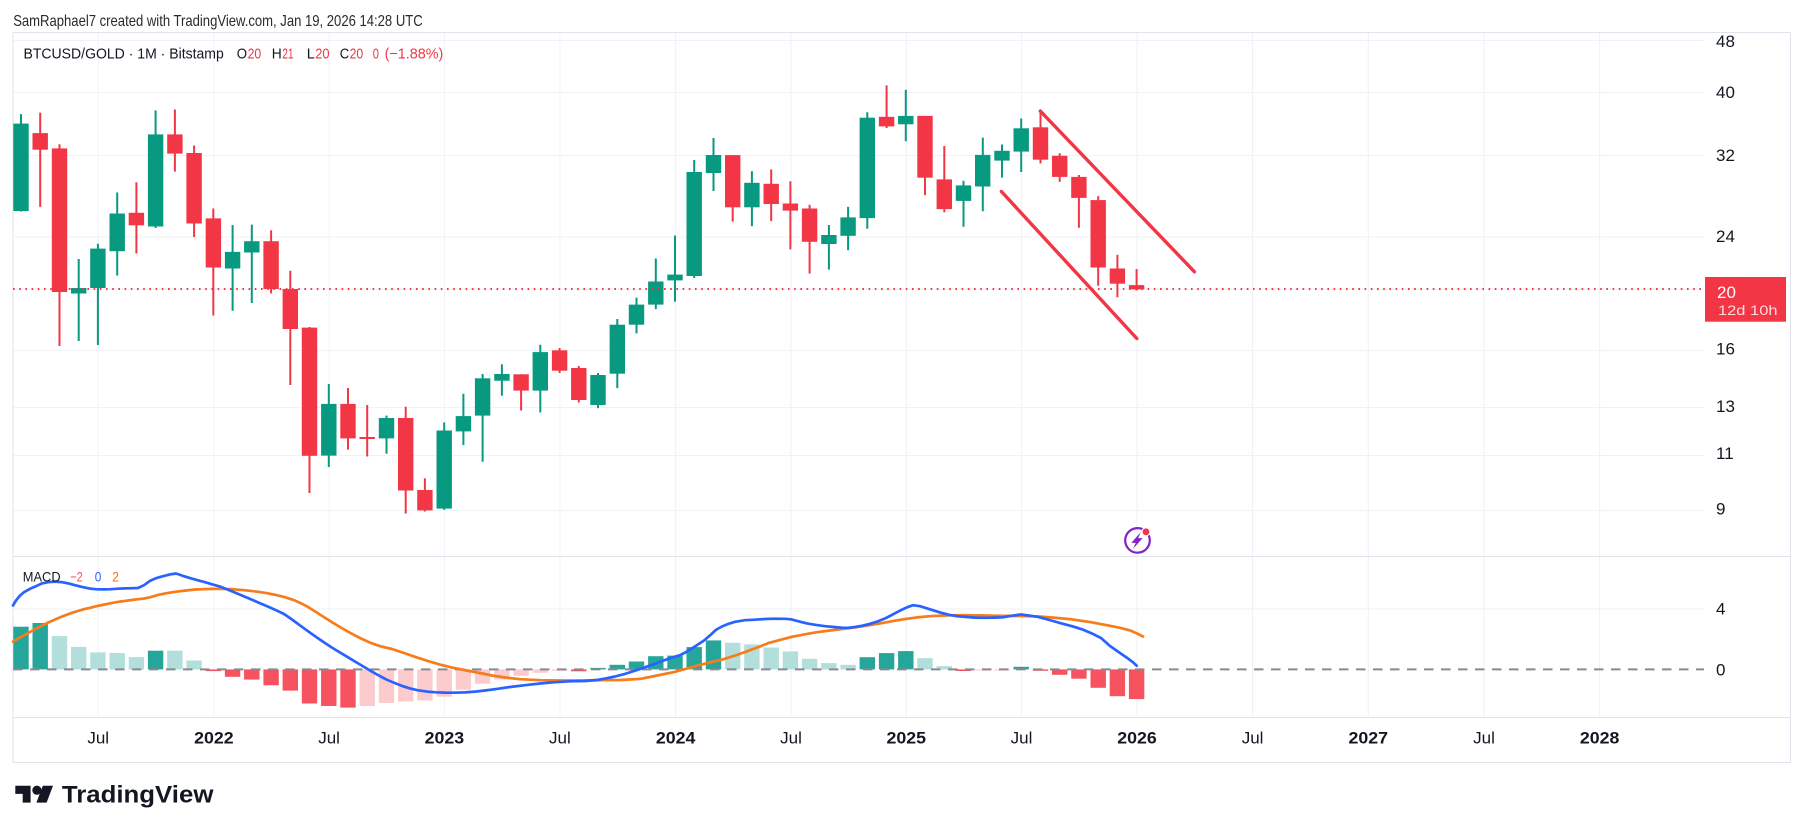 The width and height of the screenshot is (1804, 833). I want to click on svg-text: L, so click(311, 54).